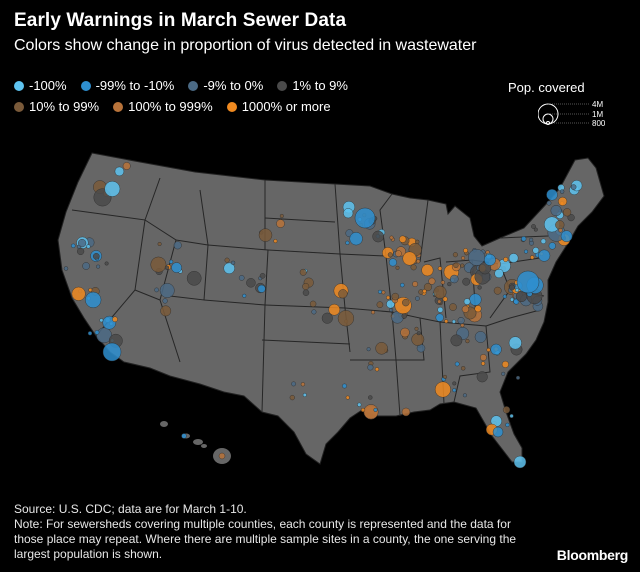  Describe the element at coordinates (180, 20) in the screenshot. I see `chart-title: Early Warnings in March Sewer Data` at that location.